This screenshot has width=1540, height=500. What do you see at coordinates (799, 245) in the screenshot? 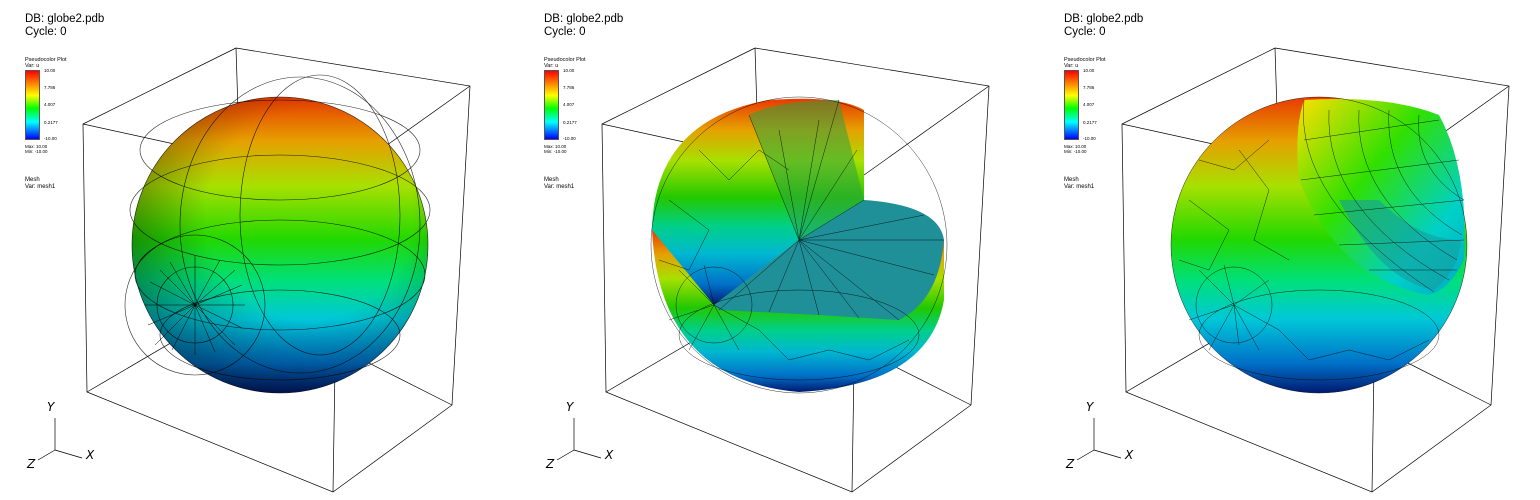
I see `clipped-sphere` at bounding box center [799, 245].